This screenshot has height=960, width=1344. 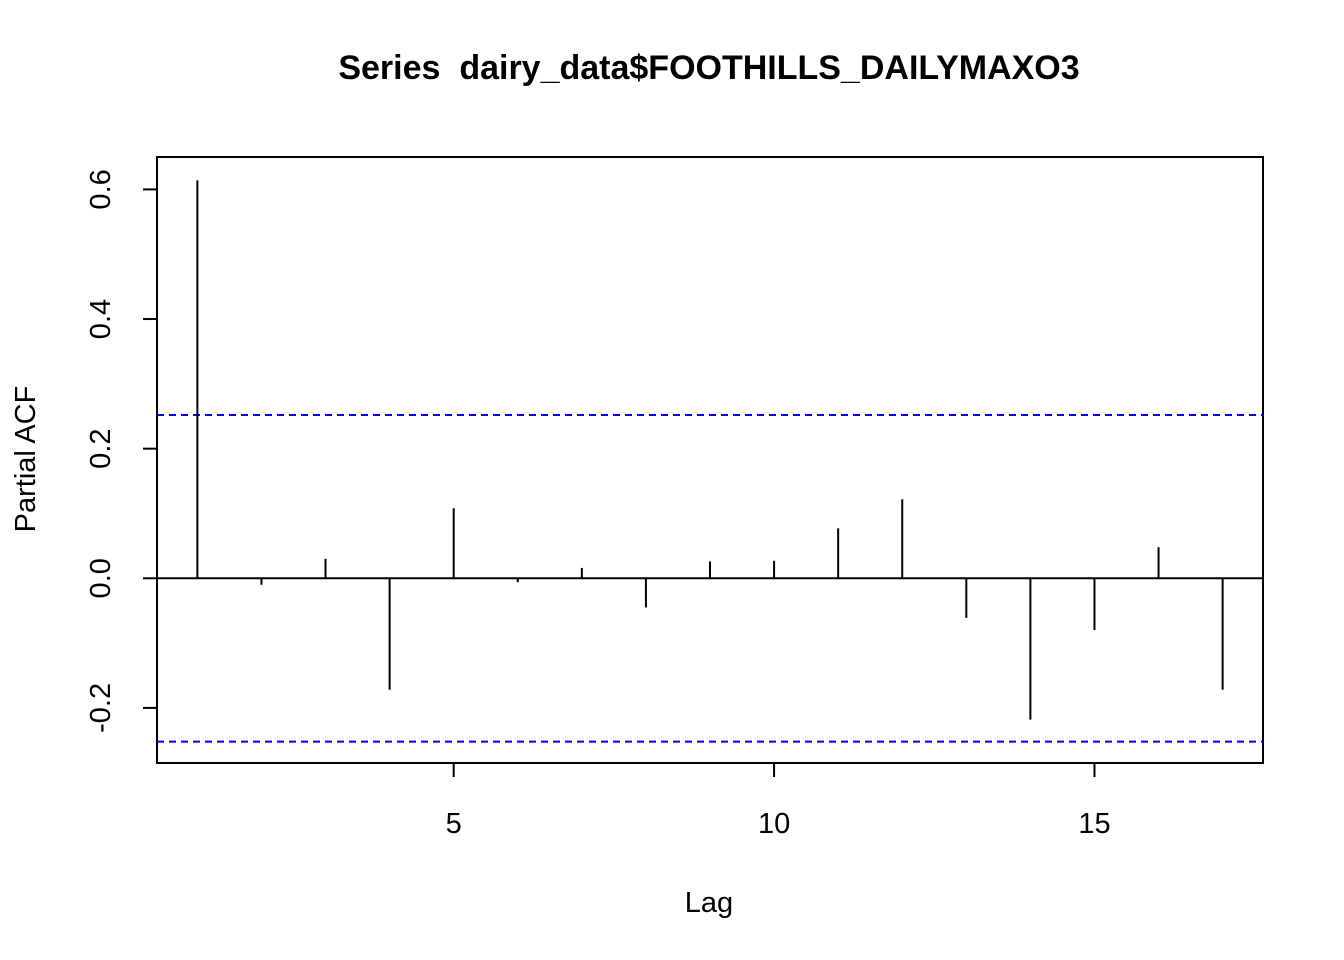 What do you see at coordinates (774, 824) in the screenshot?
I see `x-tick-label-10: 10` at bounding box center [774, 824].